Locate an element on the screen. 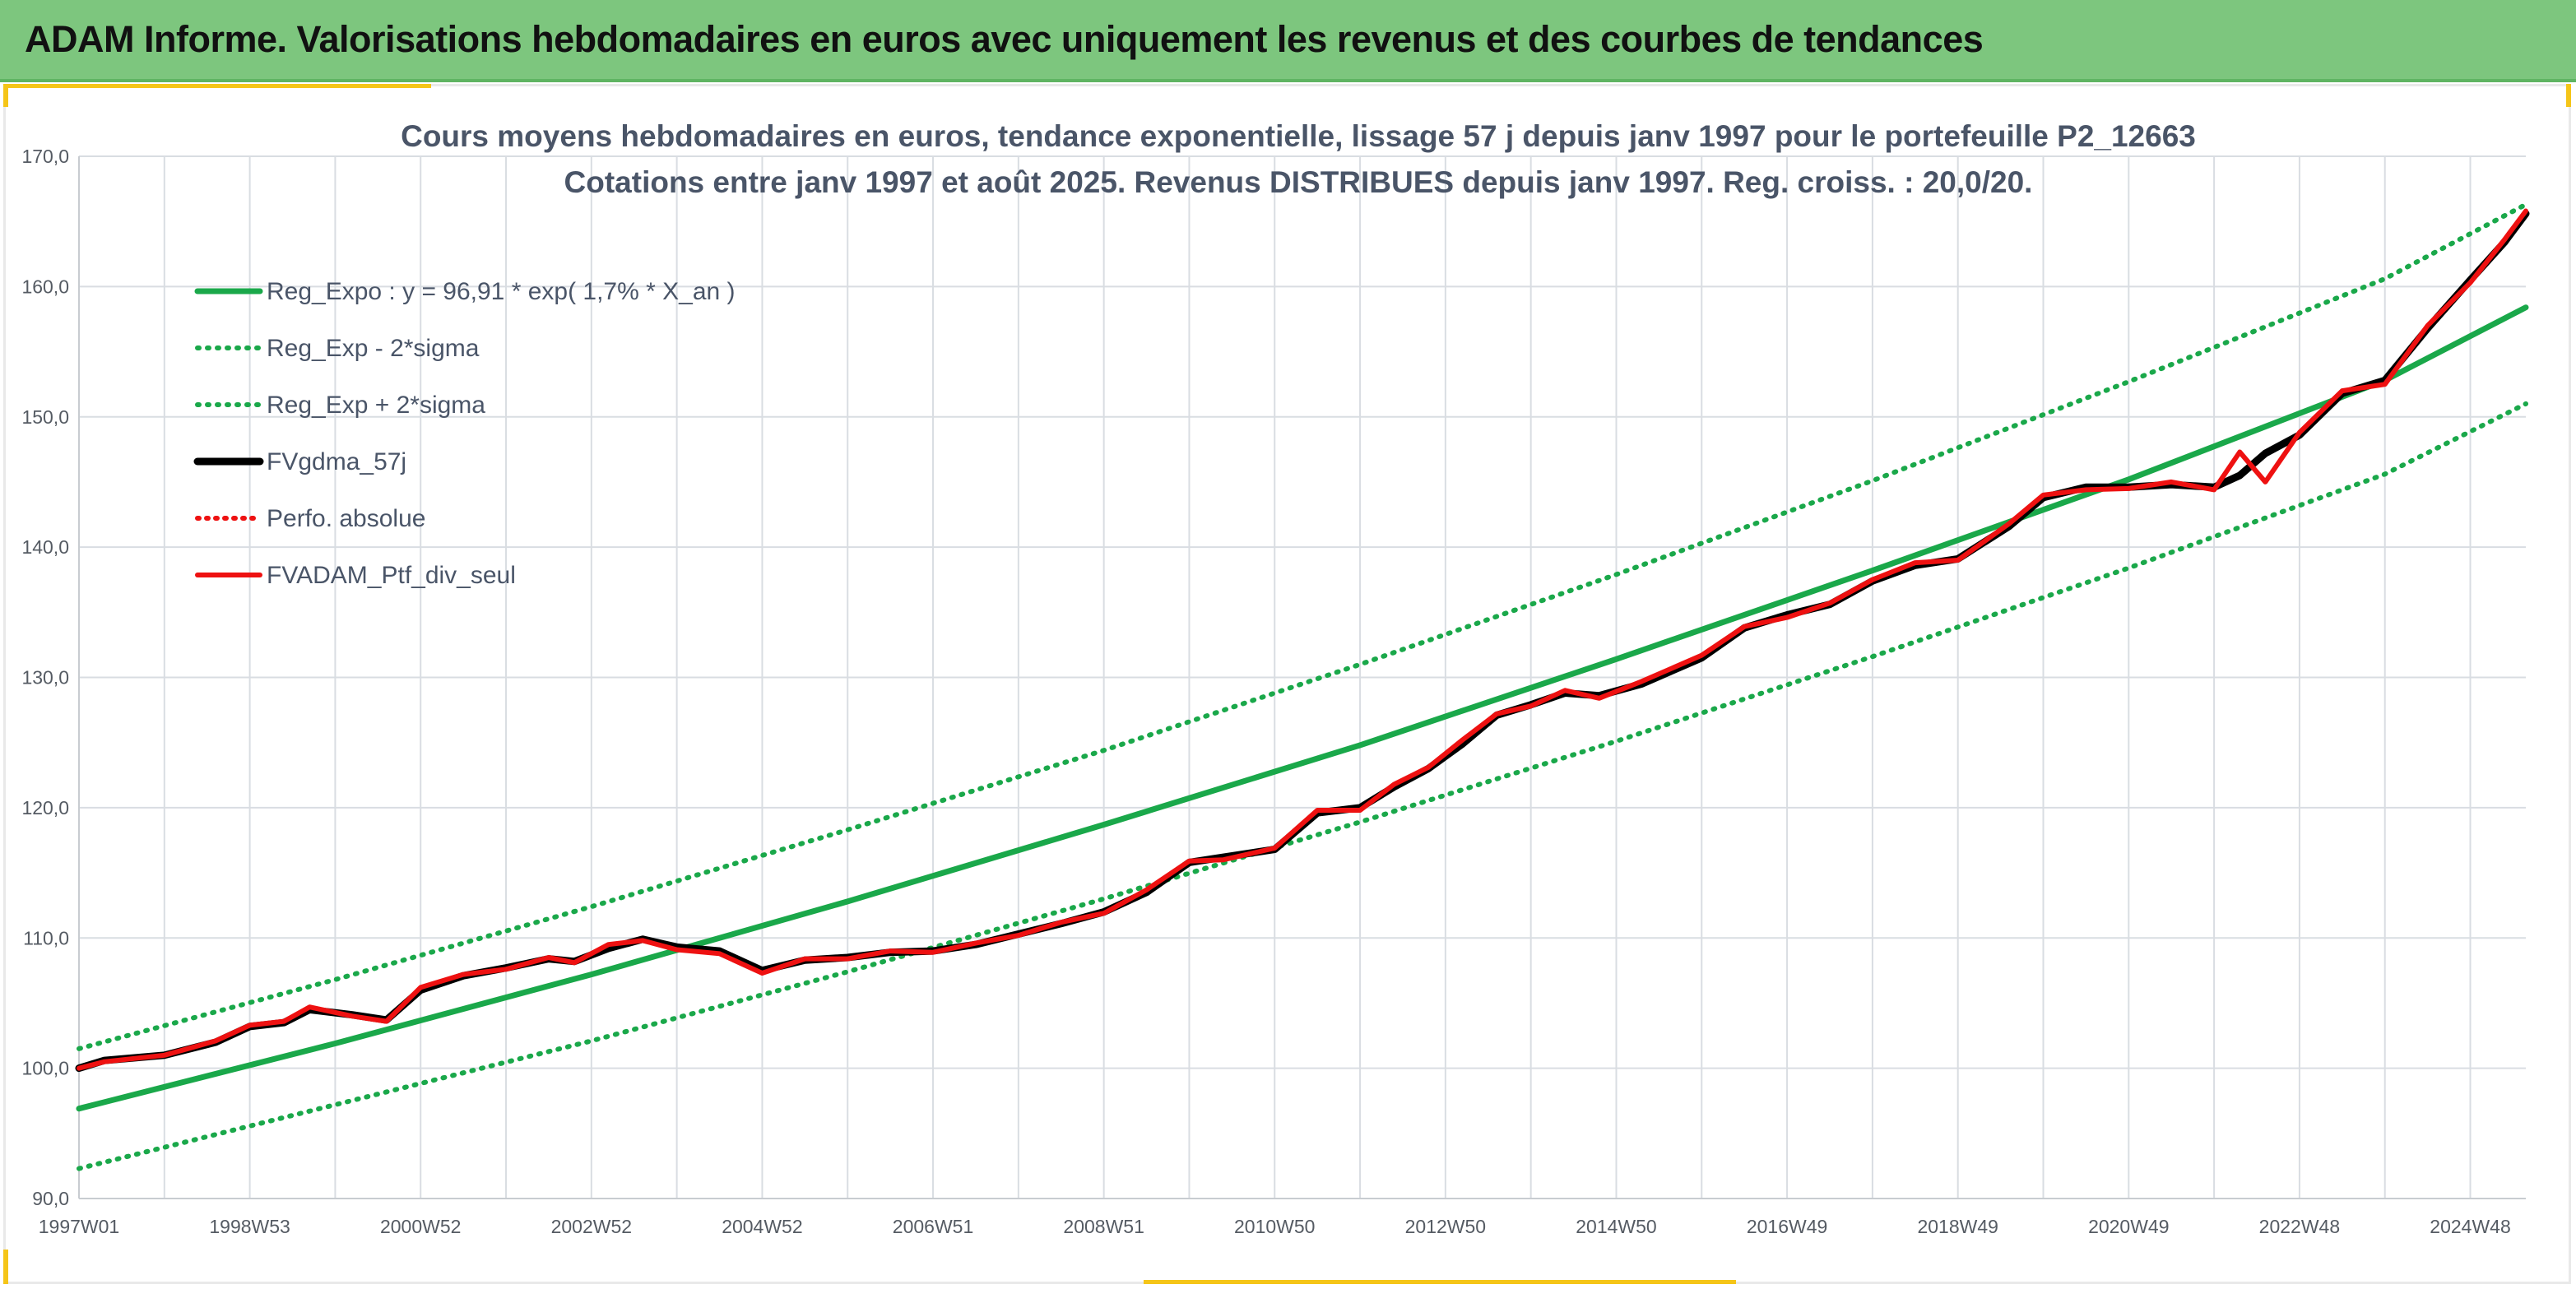 The width and height of the screenshot is (2576, 1289). corner-accent-top-left-h is located at coordinates (217, 86).